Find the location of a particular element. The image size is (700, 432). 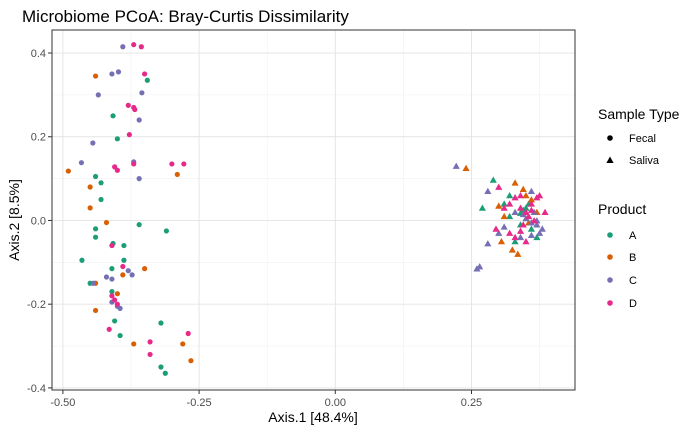

y-tick-label: 0.4 is located at coordinates (38, 54).